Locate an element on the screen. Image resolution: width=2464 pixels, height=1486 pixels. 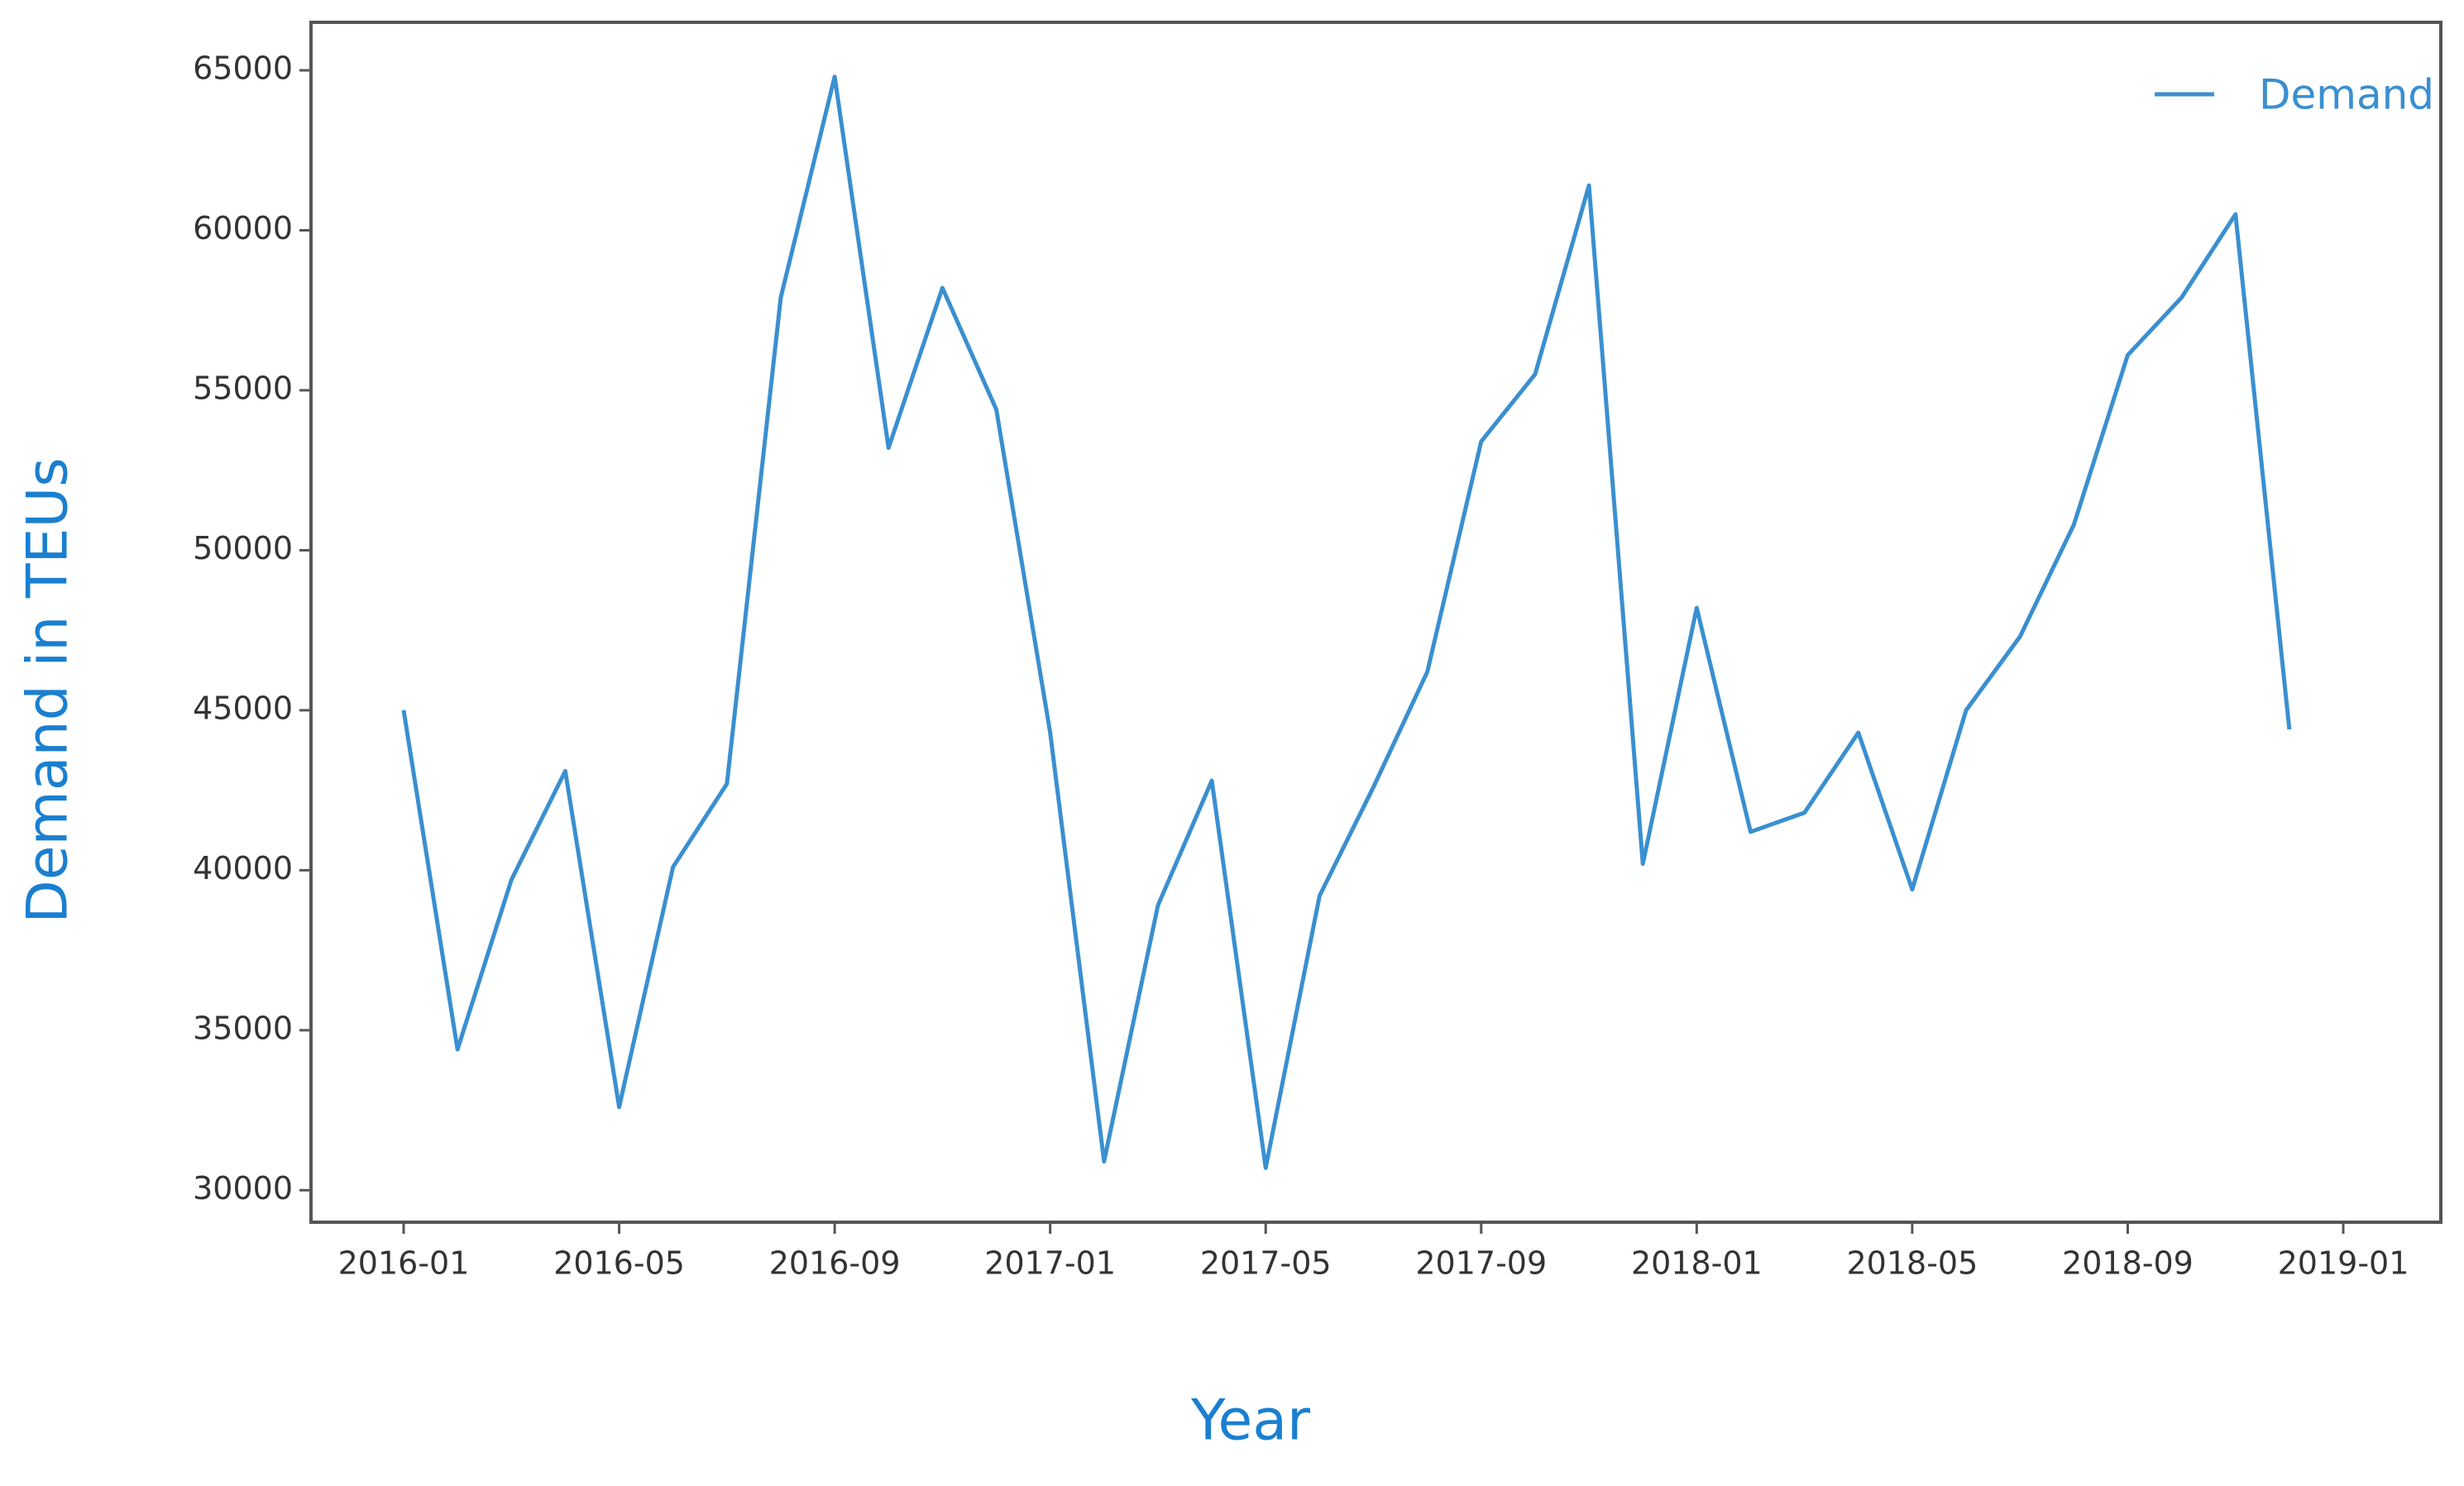
y-tick-label: 60000 is located at coordinates (243, 228).